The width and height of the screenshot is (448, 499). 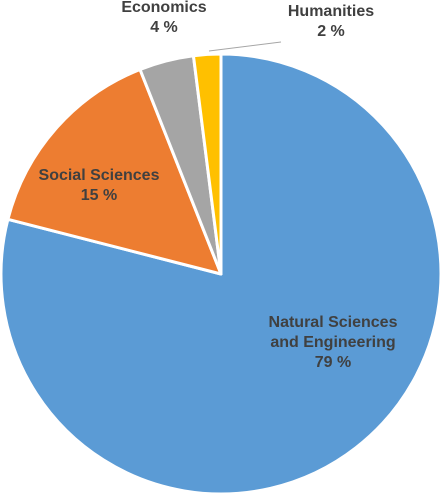 I want to click on pie-slice-arts-and-humanities, so click(x=207, y=164).